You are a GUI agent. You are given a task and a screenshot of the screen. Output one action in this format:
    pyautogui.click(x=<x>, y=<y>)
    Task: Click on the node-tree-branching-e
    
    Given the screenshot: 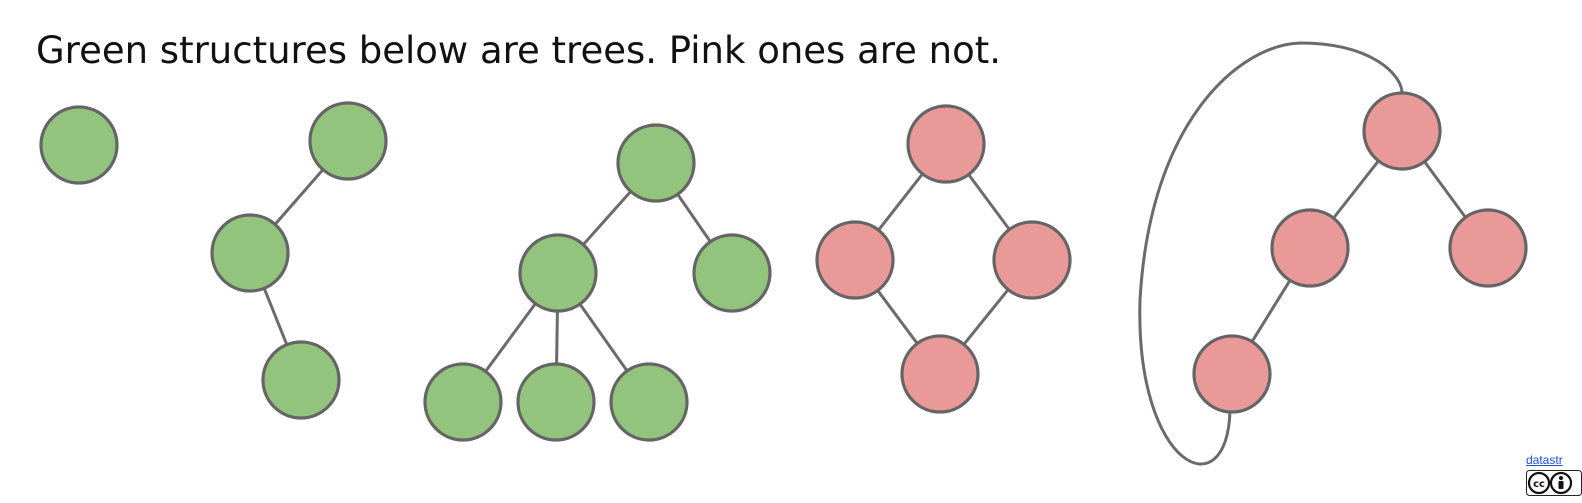 What is the action you would take?
    pyautogui.click(x=556, y=402)
    